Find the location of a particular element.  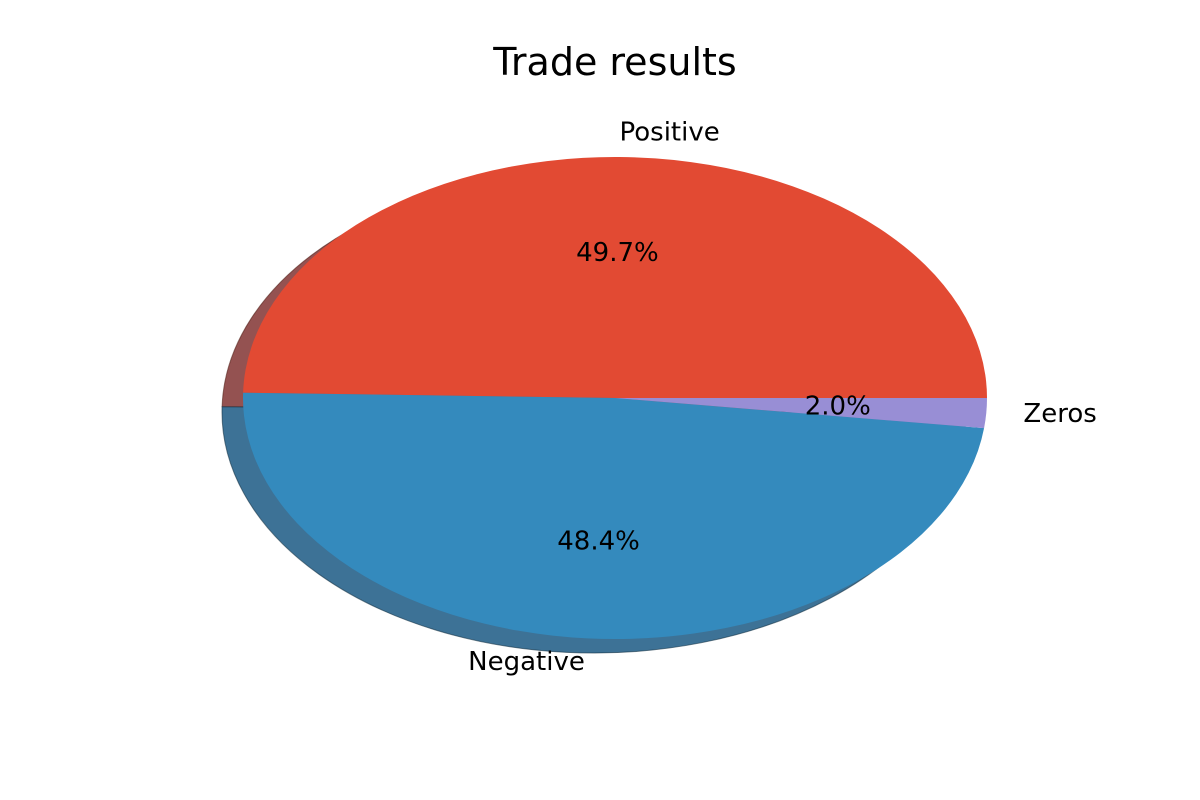

pct-label-positive: 49.7% is located at coordinates (617, 253).